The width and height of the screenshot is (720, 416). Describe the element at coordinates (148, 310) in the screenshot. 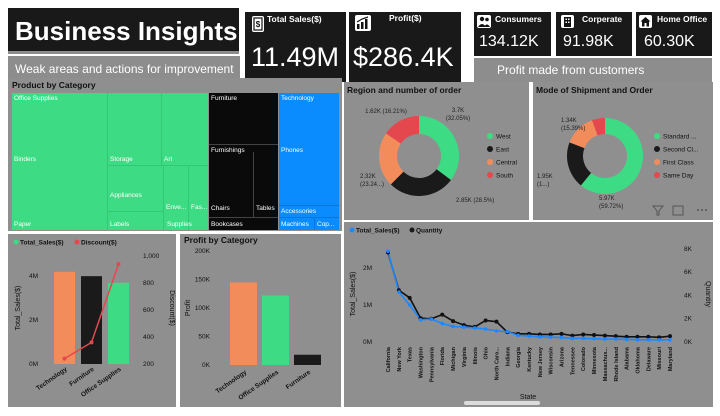

I see `y2-tick-label: 600` at that location.